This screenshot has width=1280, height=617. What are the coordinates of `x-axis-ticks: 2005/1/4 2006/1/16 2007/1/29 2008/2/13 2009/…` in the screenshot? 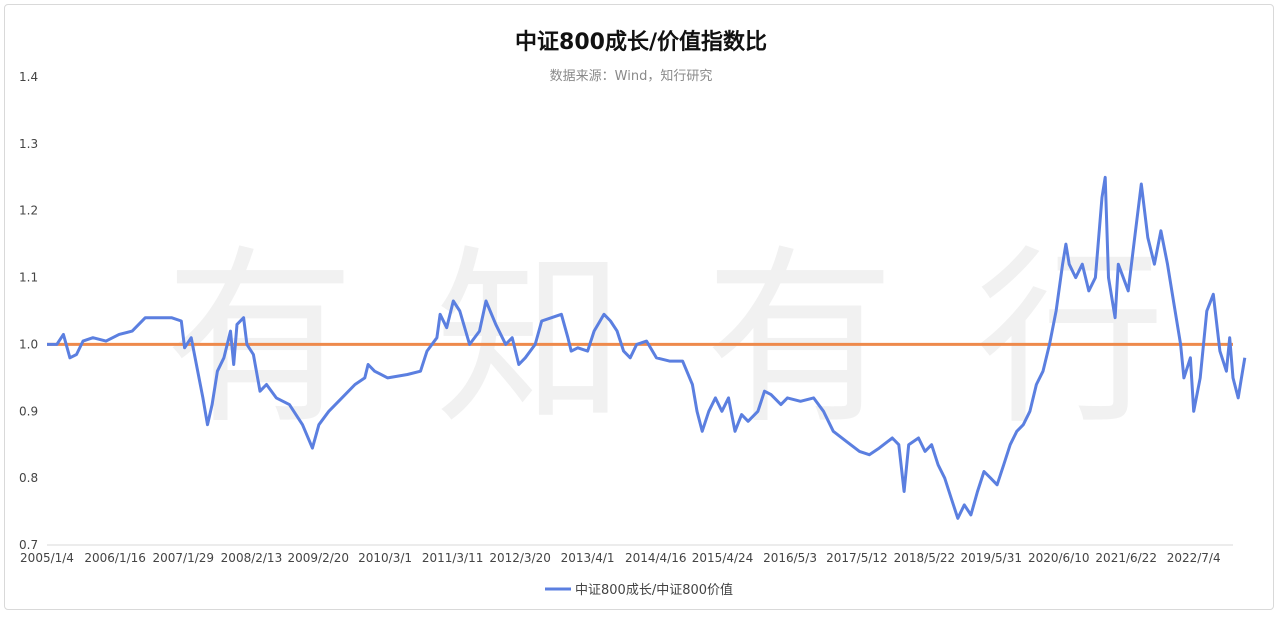 It's located at (620, 558).